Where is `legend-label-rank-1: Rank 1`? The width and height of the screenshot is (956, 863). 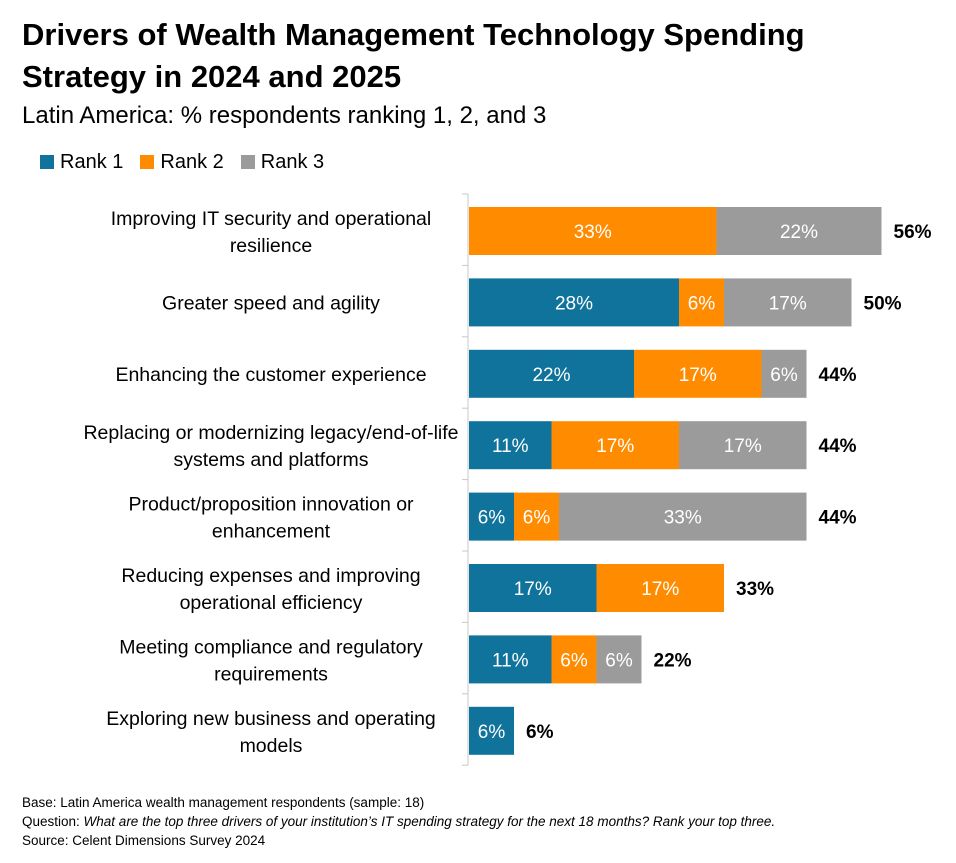
legend-label-rank-1: Rank 1 is located at coordinates (92, 161).